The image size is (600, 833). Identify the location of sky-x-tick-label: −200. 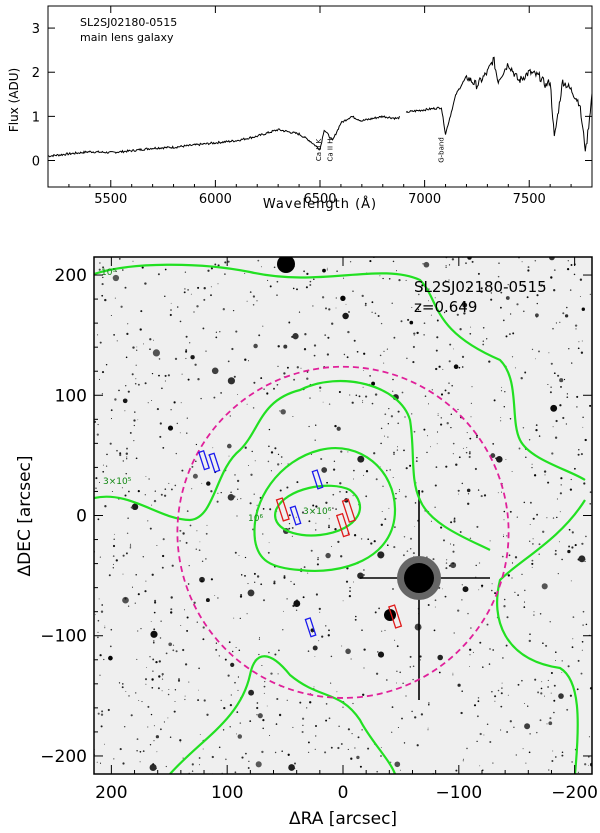
(574, 793).